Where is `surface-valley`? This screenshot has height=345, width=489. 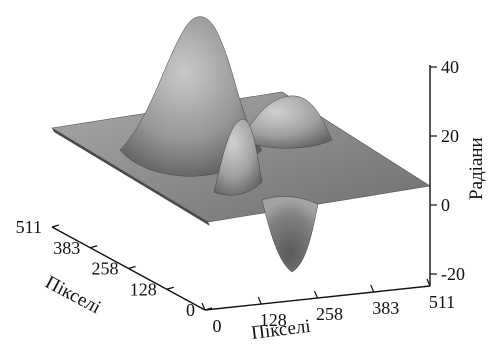 surface-valley is located at coordinates (290, 234).